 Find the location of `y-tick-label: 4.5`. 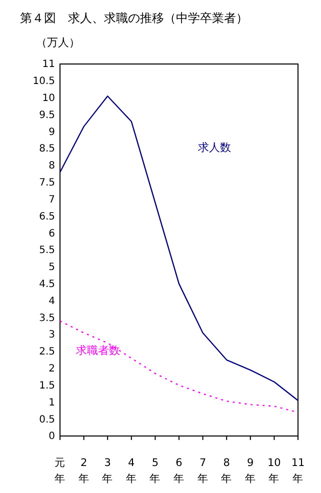

y-tick-label: 4.5 is located at coordinates (47, 284).